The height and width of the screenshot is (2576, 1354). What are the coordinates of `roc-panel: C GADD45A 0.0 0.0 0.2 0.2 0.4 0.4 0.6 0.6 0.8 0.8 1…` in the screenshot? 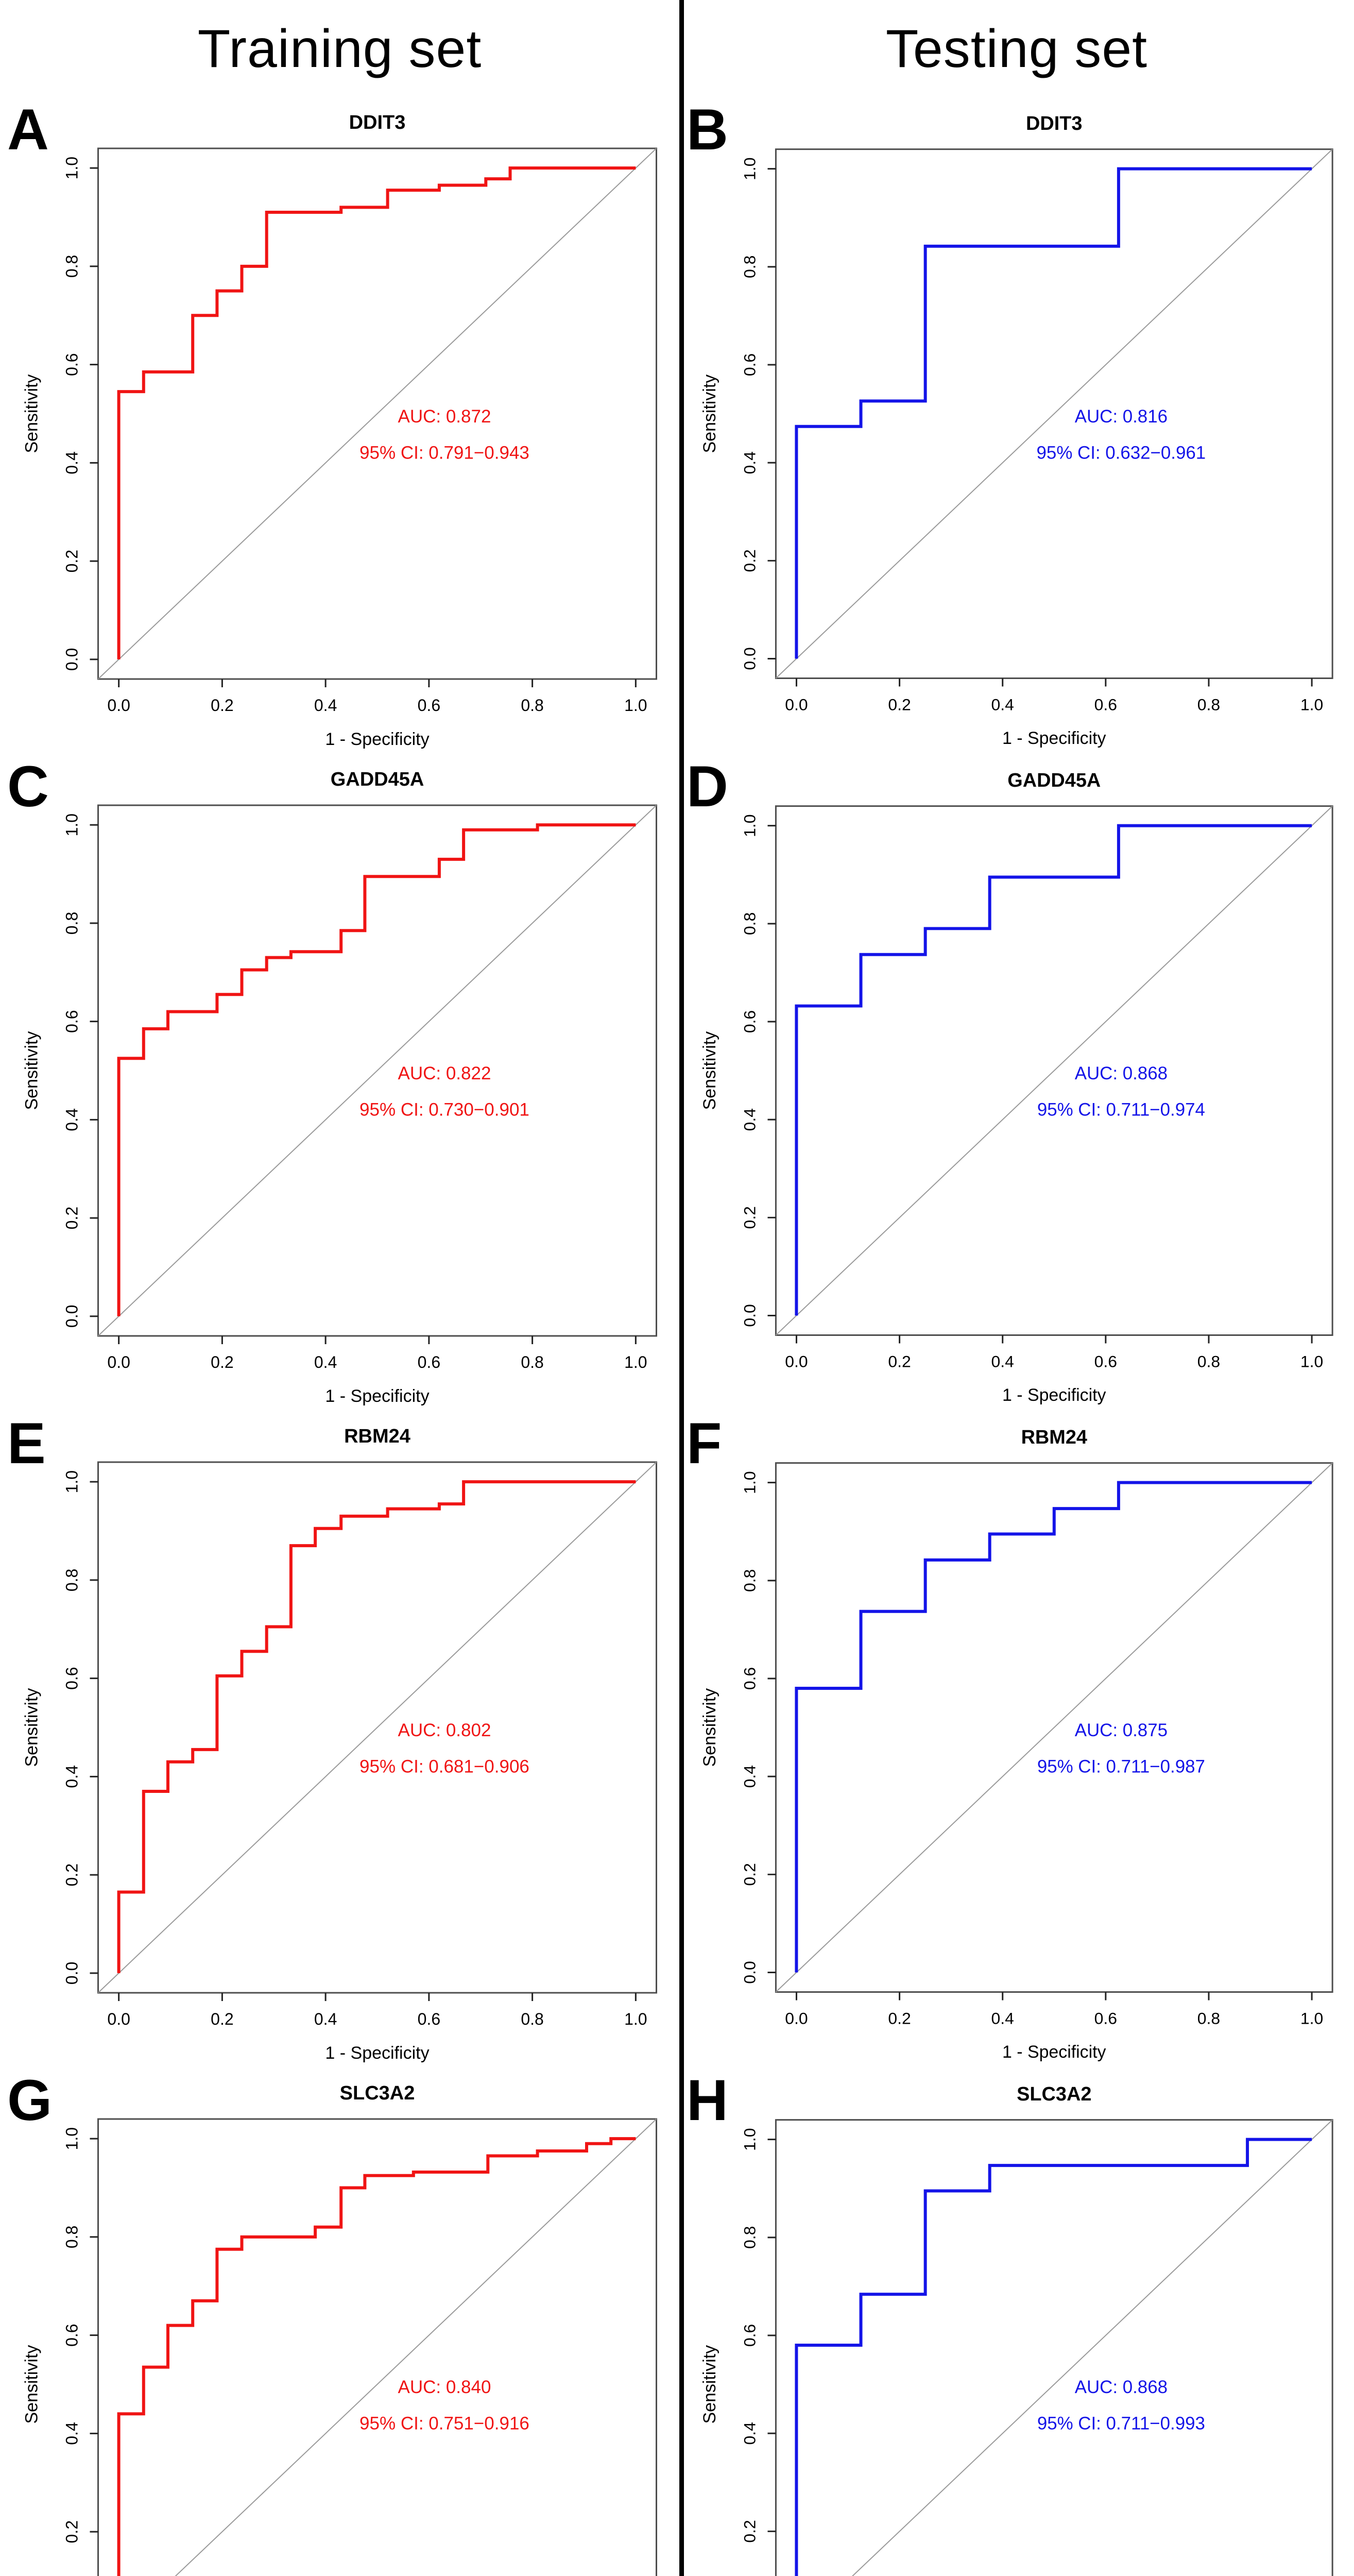 It's located at (339, 1083).